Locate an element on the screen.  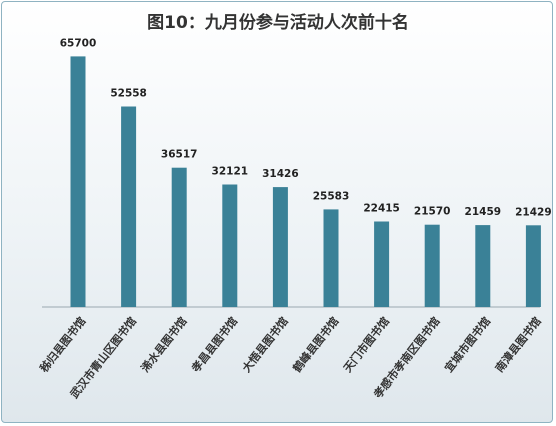
data-label-10: 21429 is located at coordinates (533, 212).